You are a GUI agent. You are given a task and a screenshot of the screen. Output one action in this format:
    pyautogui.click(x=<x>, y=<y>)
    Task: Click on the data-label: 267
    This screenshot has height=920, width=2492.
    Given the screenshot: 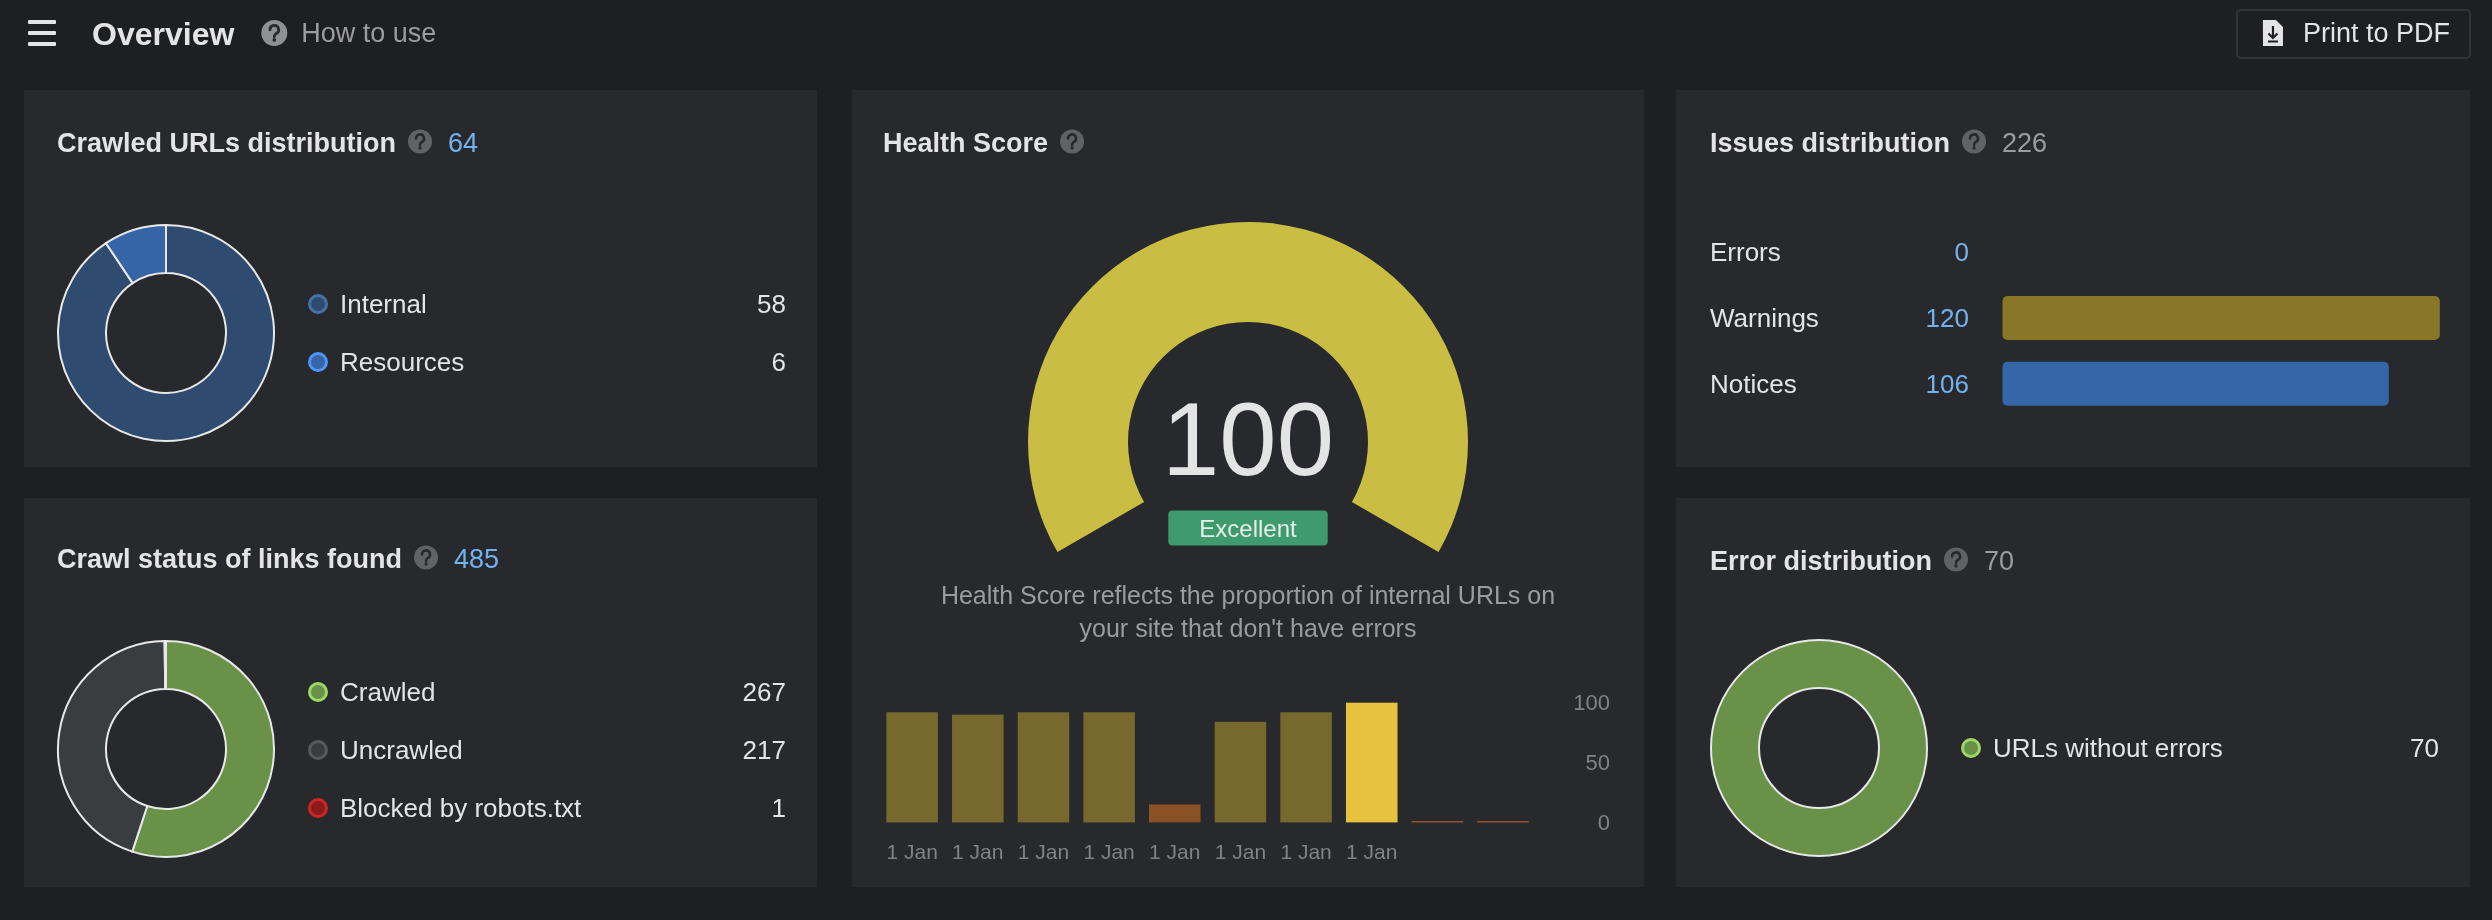 What is the action you would take?
    pyautogui.click(x=764, y=692)
    